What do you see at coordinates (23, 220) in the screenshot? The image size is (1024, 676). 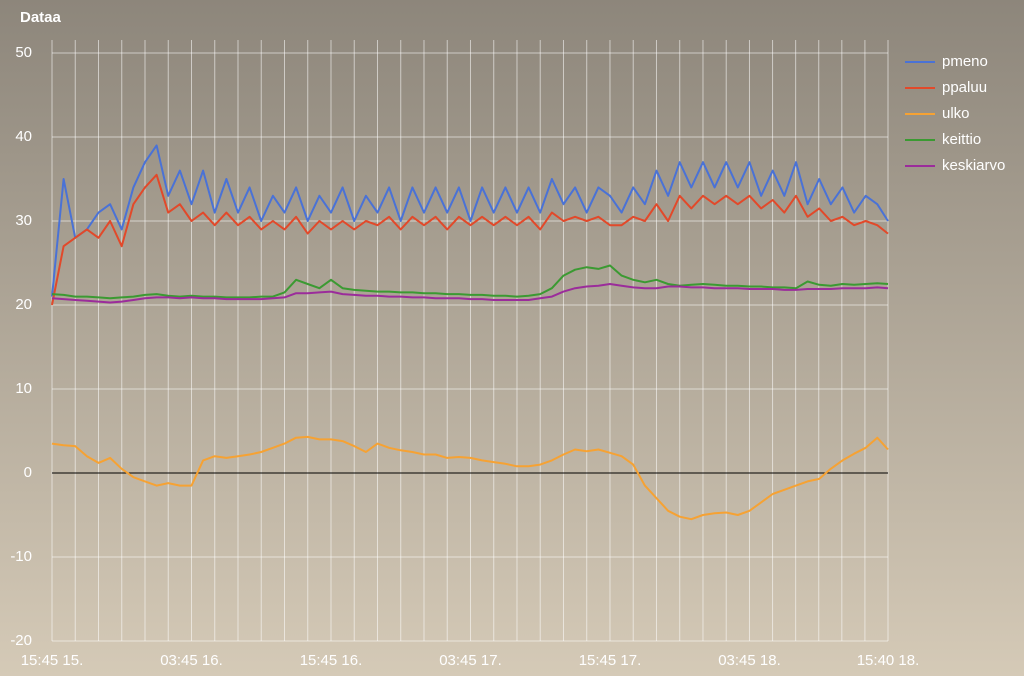 I see `y-tick-label: 30` at bounding box center [23, 220].